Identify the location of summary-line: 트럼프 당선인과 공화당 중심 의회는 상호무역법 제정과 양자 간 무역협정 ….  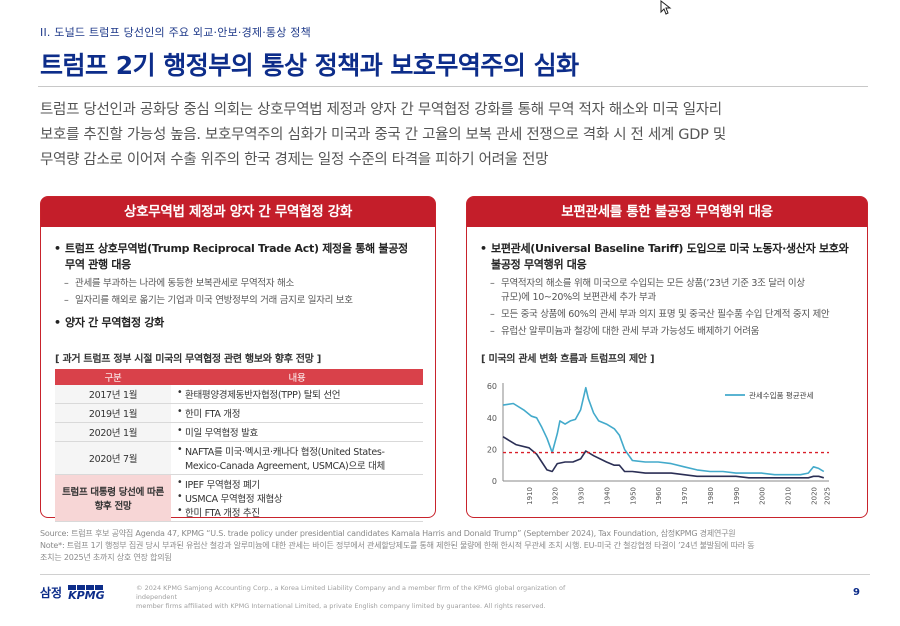
(381, 110).